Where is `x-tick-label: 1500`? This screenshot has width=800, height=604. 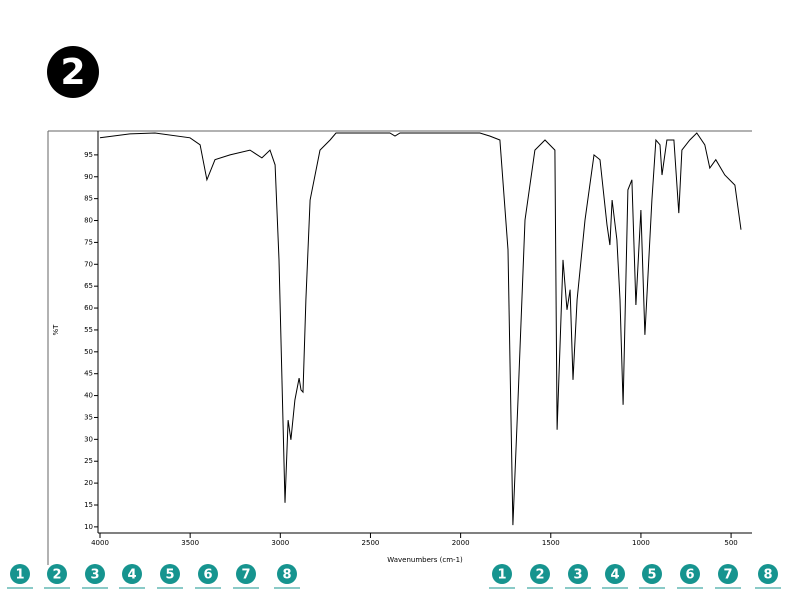
x-tick-label: 1500 is located at coordinates (551, 543).